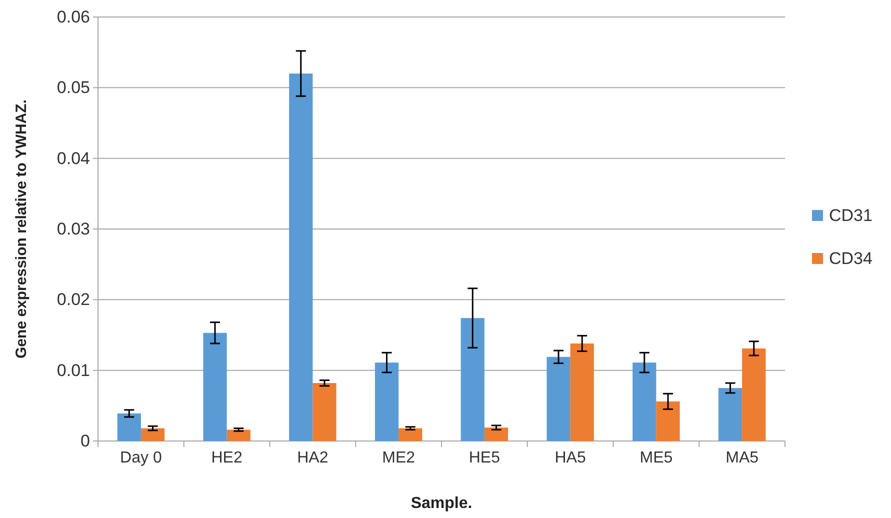 The height and width of the screenshot is (518, 891). I want to click on y-axis-title: Gene expression relative to YWHAZ., so click(21, 229).